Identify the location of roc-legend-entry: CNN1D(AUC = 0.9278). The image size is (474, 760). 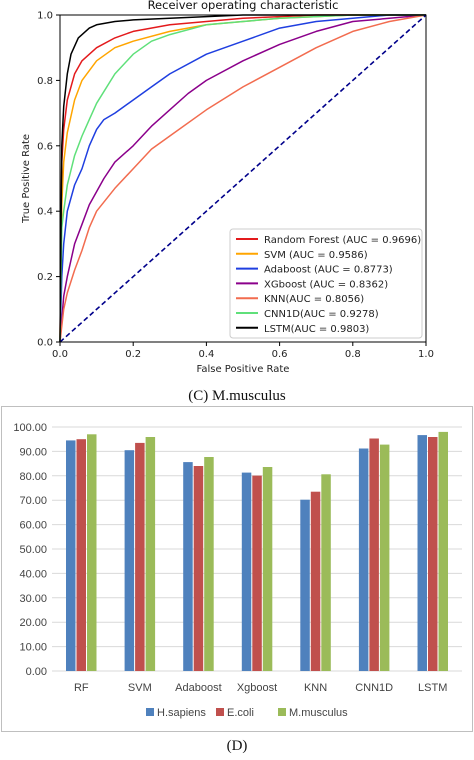
(321, 314).